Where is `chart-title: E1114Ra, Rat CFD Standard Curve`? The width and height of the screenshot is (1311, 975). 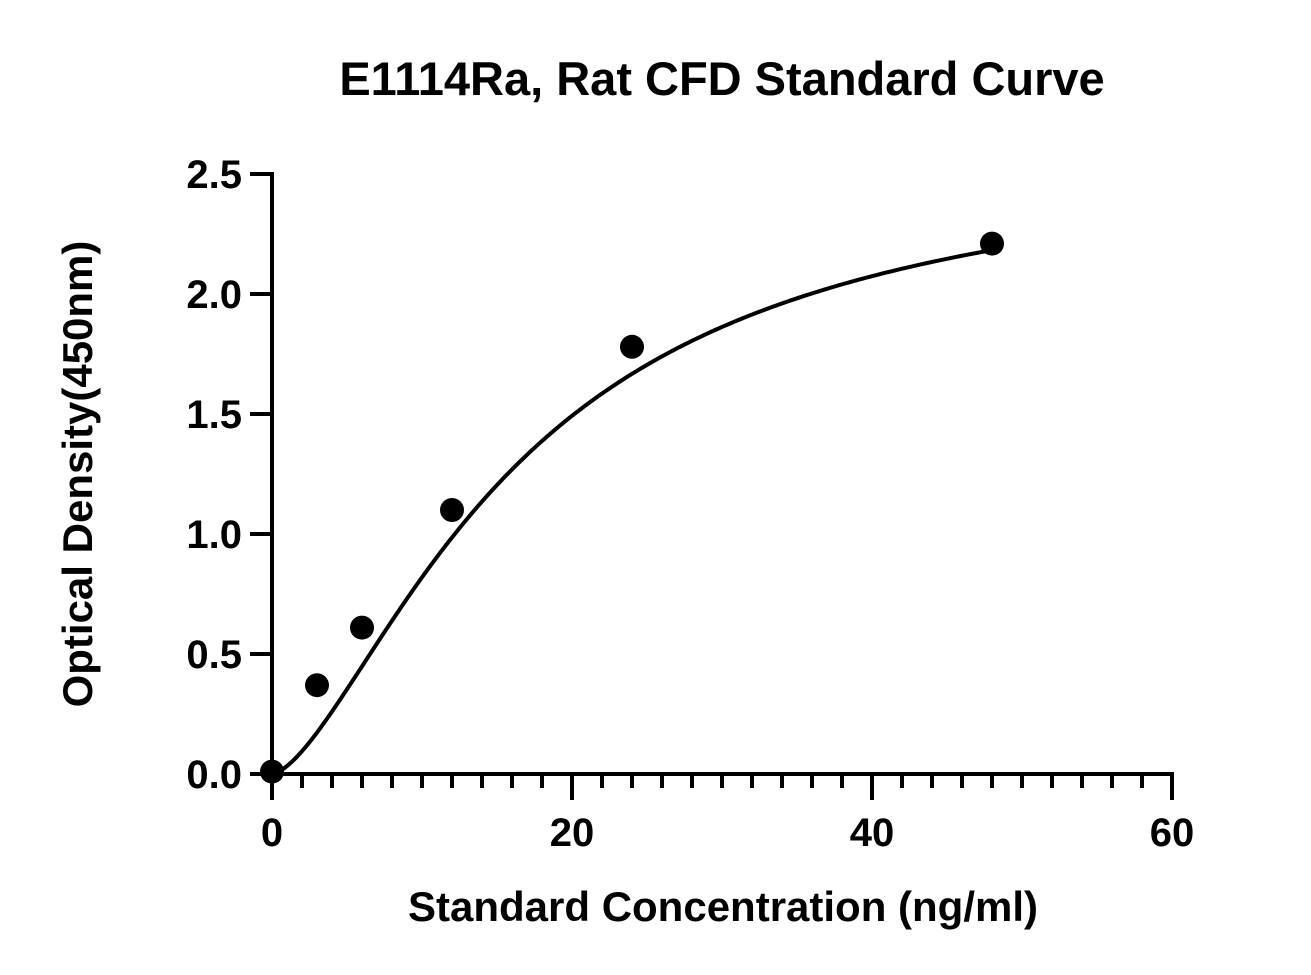 chart-title: E1114Ra, Rat CFD Standard Curve is located at coordinates (721, 78).